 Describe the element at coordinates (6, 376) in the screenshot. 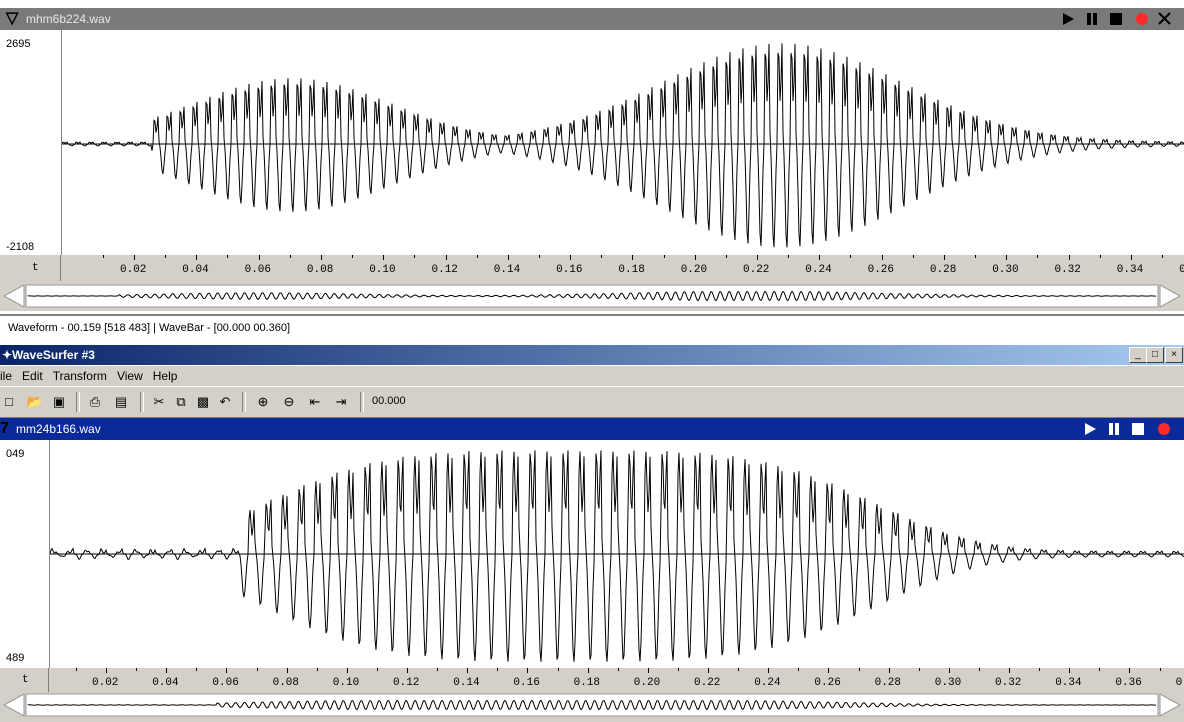

I see `menu-file: ile` at that location.